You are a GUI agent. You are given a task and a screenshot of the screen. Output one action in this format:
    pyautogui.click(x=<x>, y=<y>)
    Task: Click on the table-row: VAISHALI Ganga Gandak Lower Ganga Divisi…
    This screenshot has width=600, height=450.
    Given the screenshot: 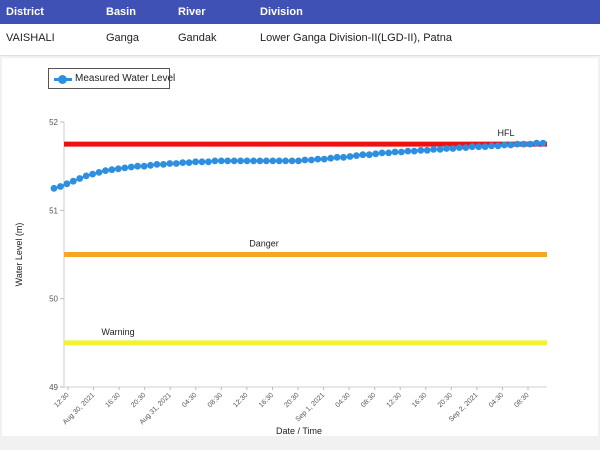 What is the action you would take?
    pyautogui.click(x=300, y=40)
    